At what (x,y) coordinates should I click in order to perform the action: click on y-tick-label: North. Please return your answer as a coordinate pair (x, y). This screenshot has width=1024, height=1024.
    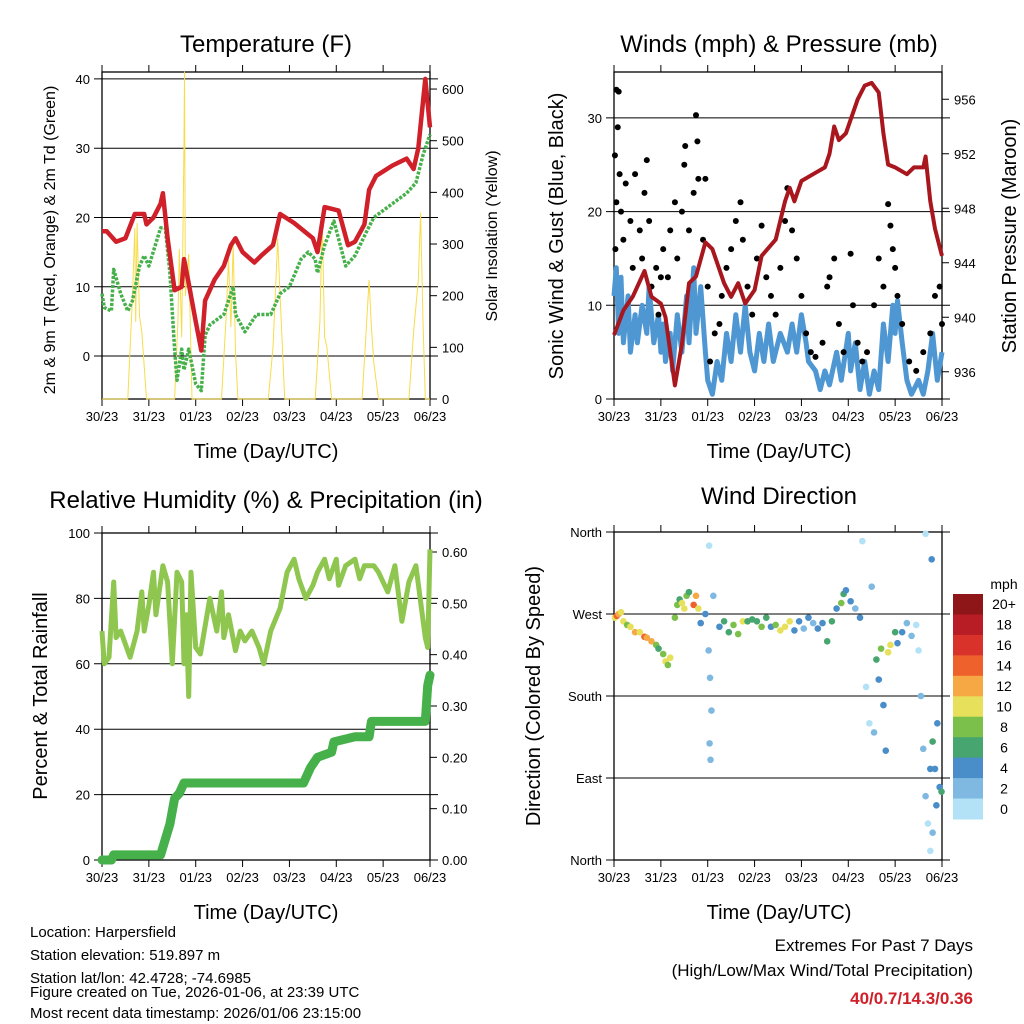
    Looking at the image, I should click on (586, 860).